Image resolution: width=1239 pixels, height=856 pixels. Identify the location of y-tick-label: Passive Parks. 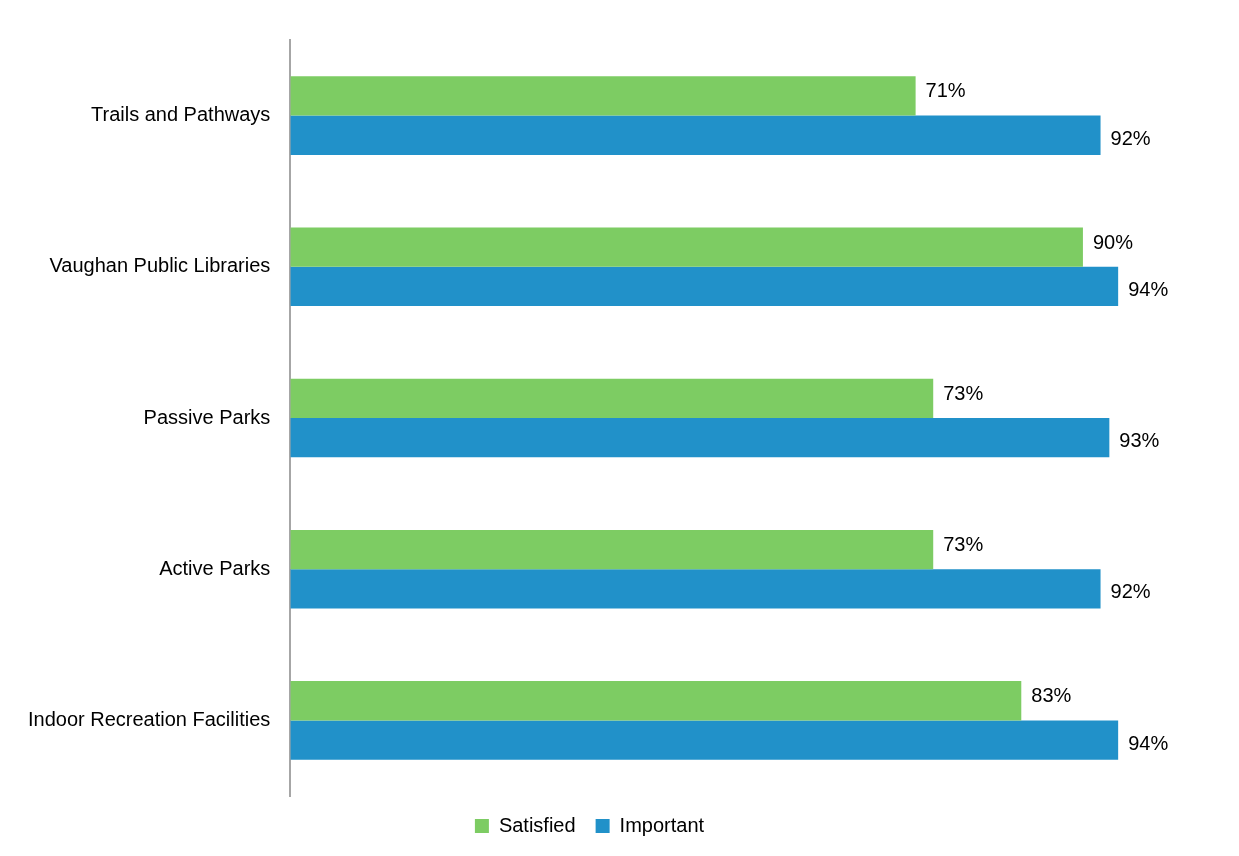
(207, 416).